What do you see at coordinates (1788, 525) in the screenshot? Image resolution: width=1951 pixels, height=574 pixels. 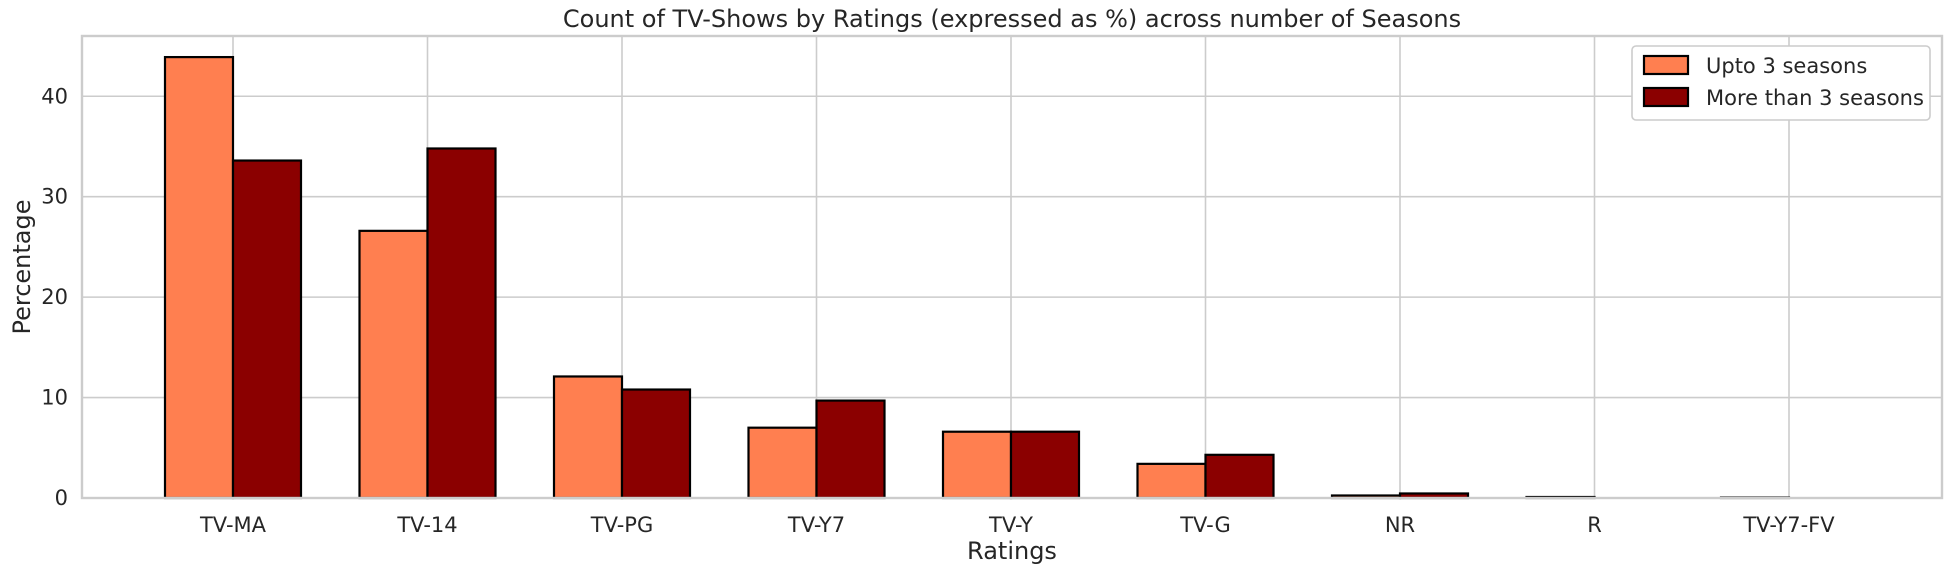 I see `x-tick-label: TV-Y7-FV` at bounding box center [1788, 525].